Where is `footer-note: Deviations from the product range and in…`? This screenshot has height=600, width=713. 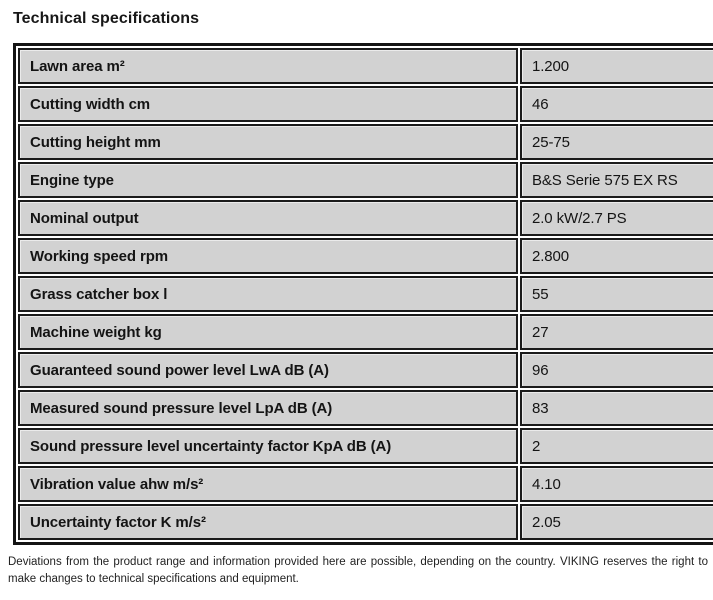
footer-note: Deviations from the product range and in… is located at coordinates (358, 571).